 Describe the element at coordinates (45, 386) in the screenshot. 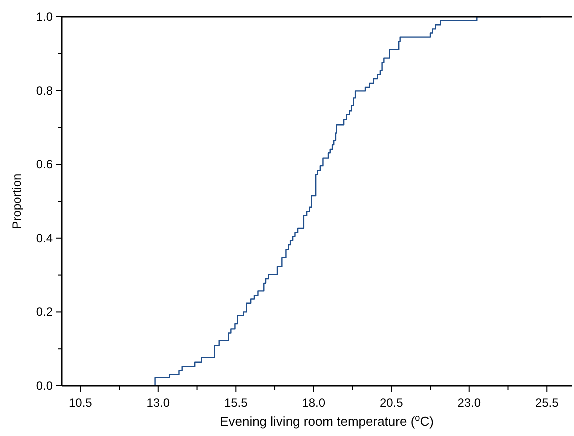

I see `y-tick-label: 0.0` at that location.